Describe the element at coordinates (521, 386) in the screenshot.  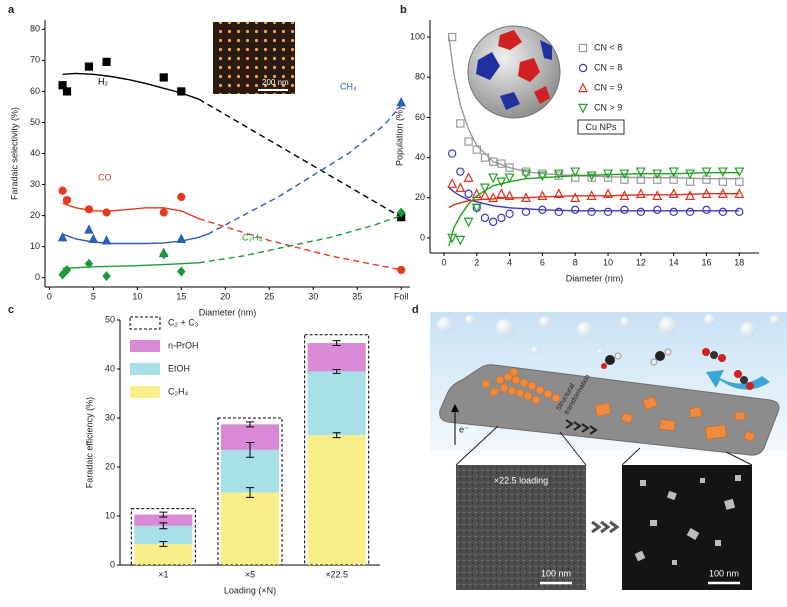
I see `nanoparticle-cluster` at that location.